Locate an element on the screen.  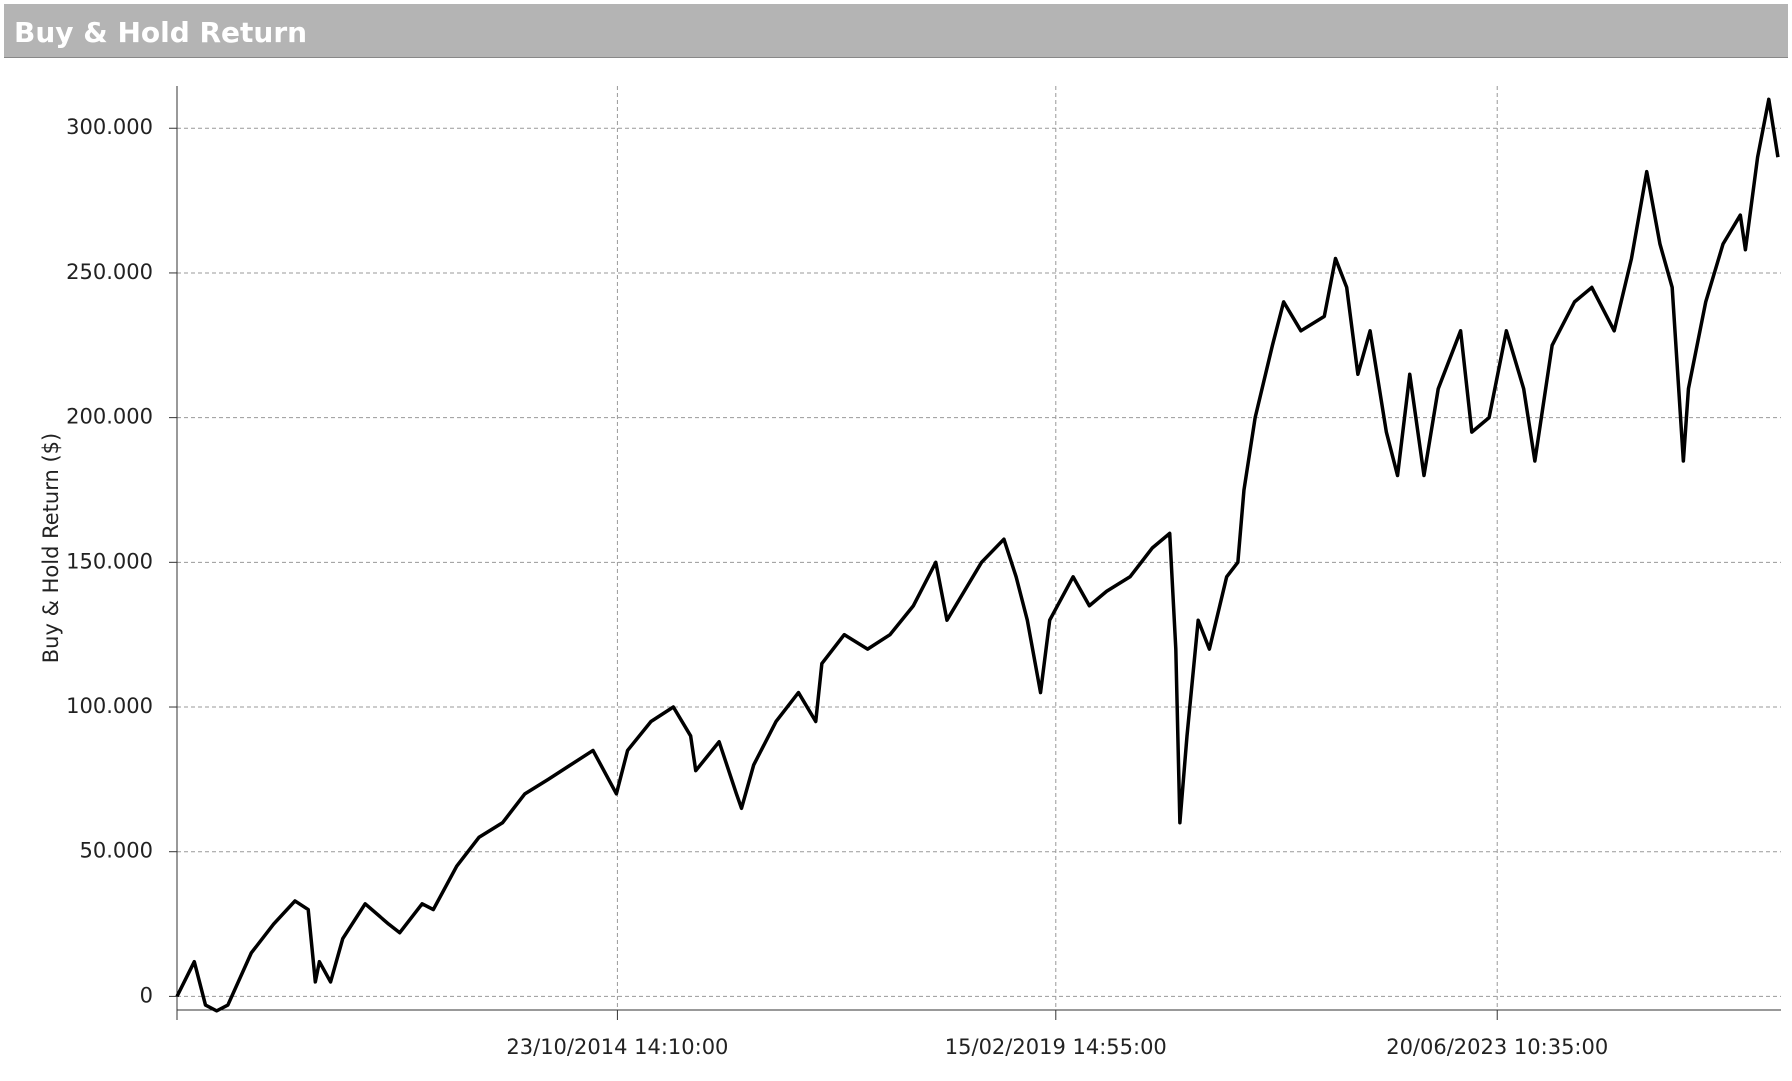
x-tick-label: 15/02/2019 14:55:00 is located at coordinates (1056, 1047).